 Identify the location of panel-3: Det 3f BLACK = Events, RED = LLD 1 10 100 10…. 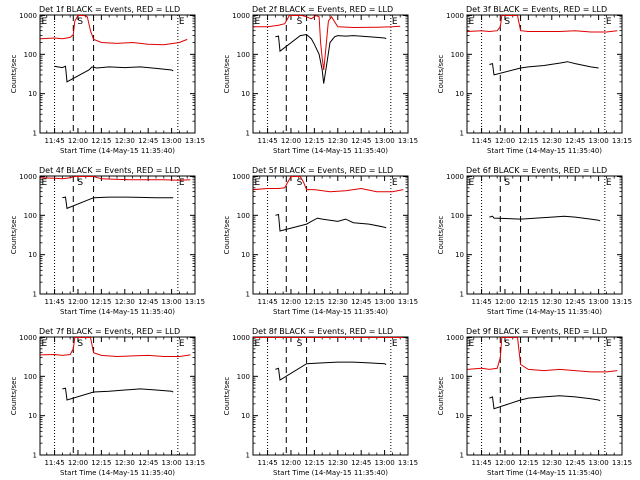
(534, 80).